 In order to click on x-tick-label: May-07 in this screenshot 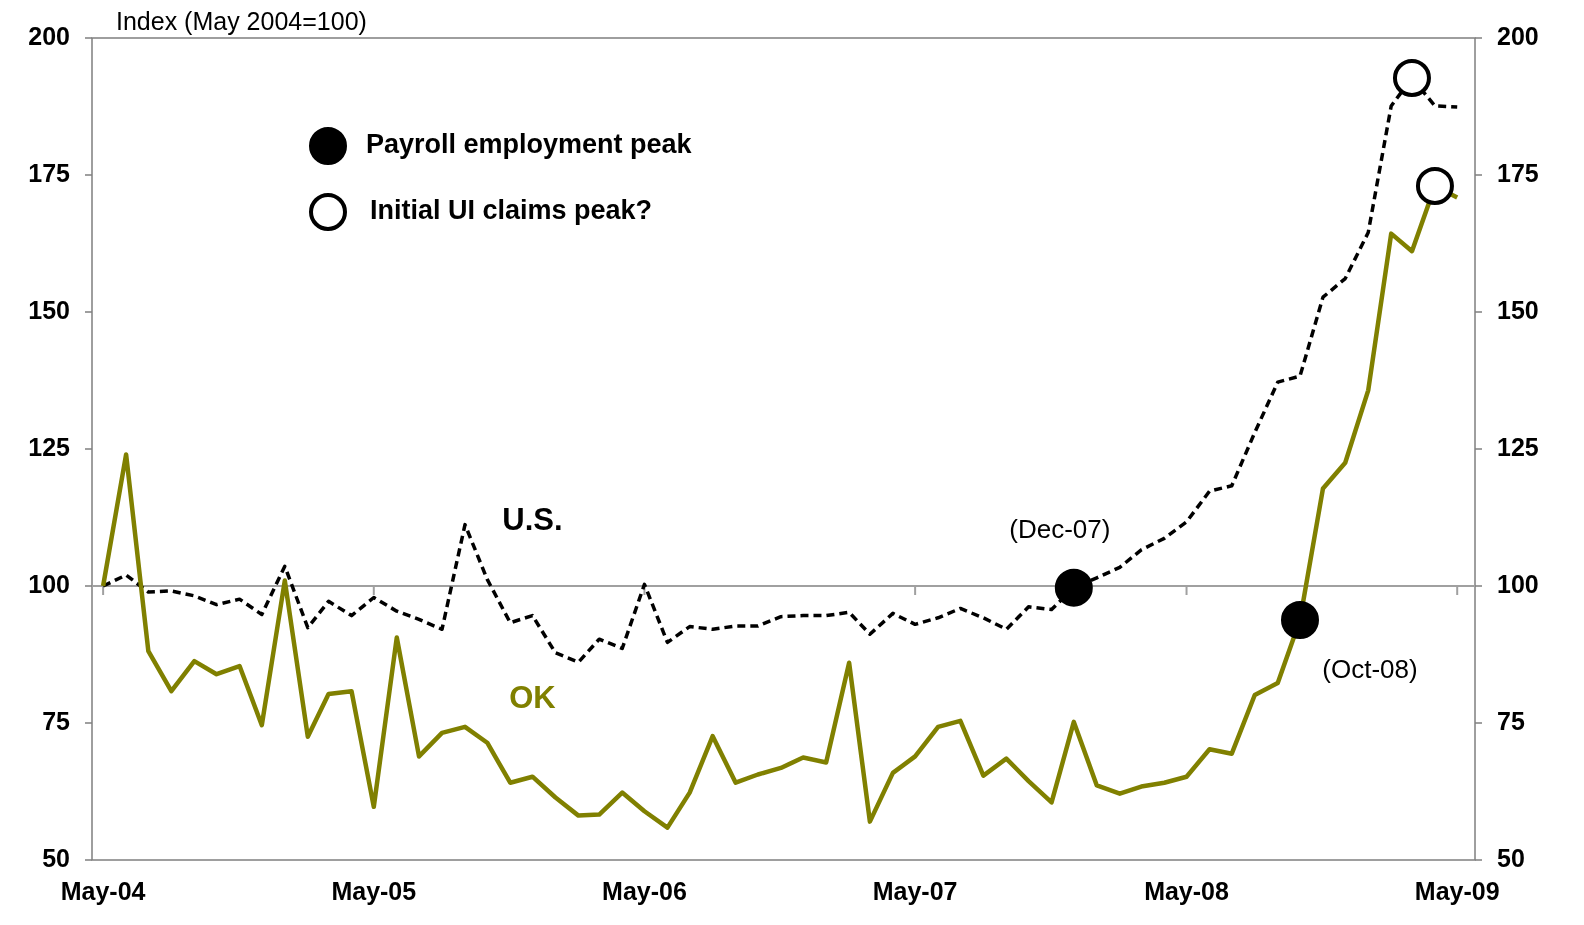, I will do `click(915, 891)`.